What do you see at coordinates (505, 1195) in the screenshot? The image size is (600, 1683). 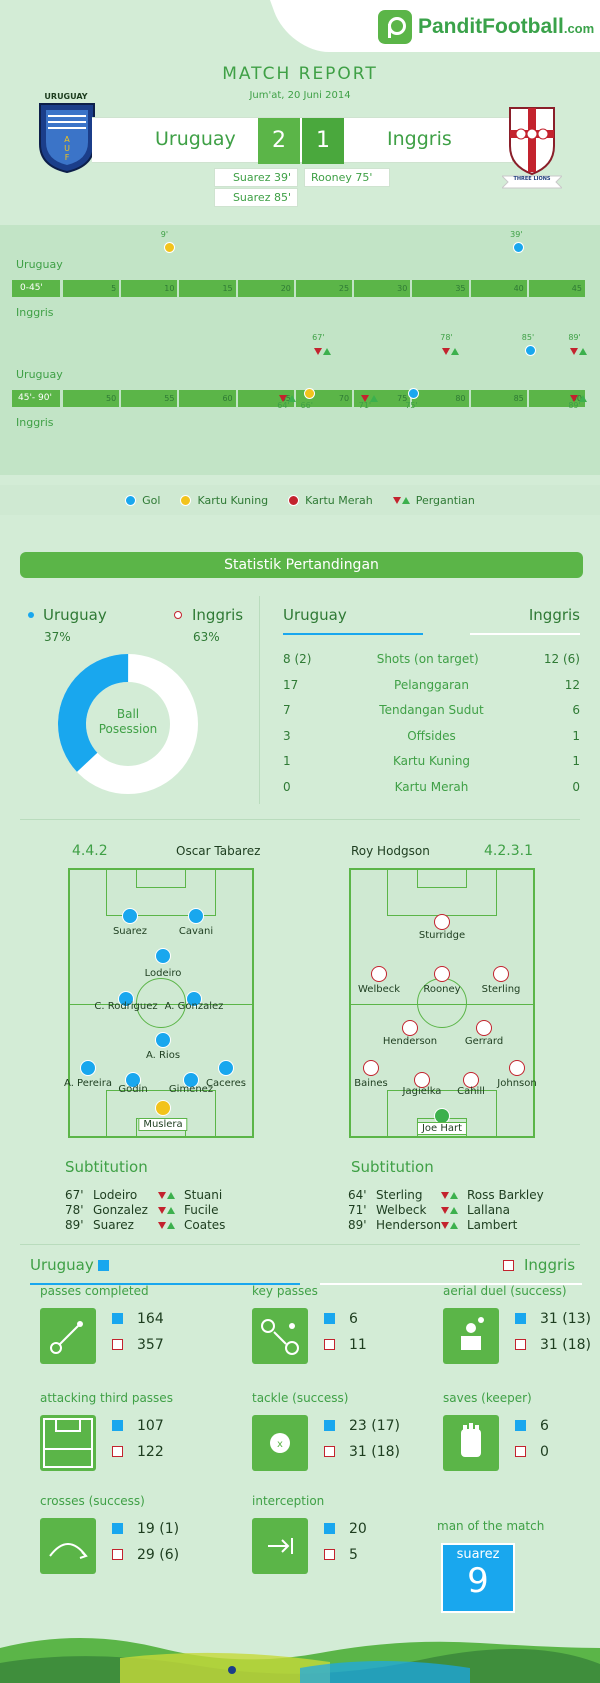 I see `sub-in: Ross Barkley` at bounding box center [505, 1195].